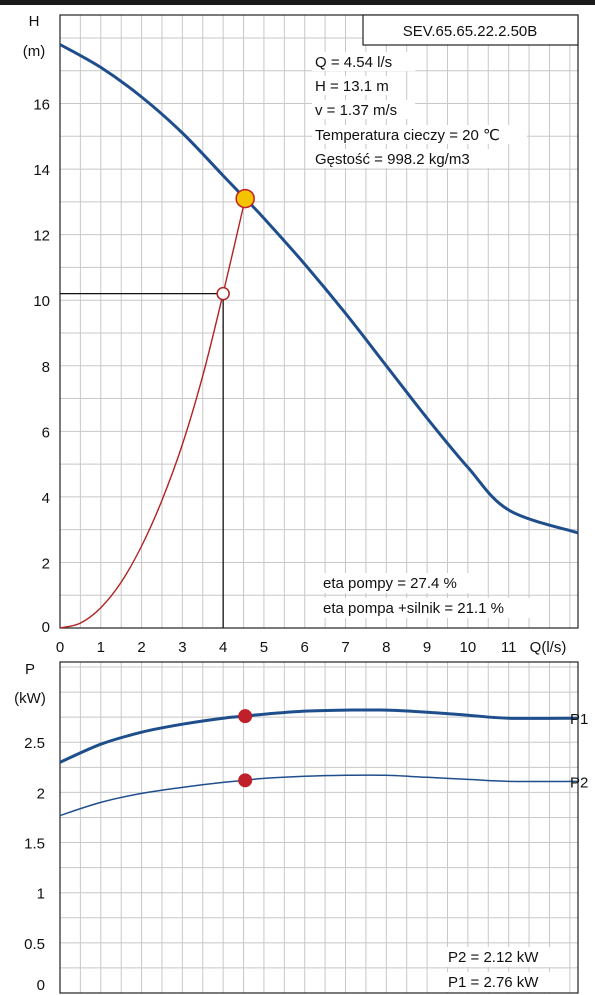  What do you see at coordinates (413, 608) in the screenshot?
I see `efficiency-line: eta pompa +silnik = 21.1 %` at bounding box center [413, 608].